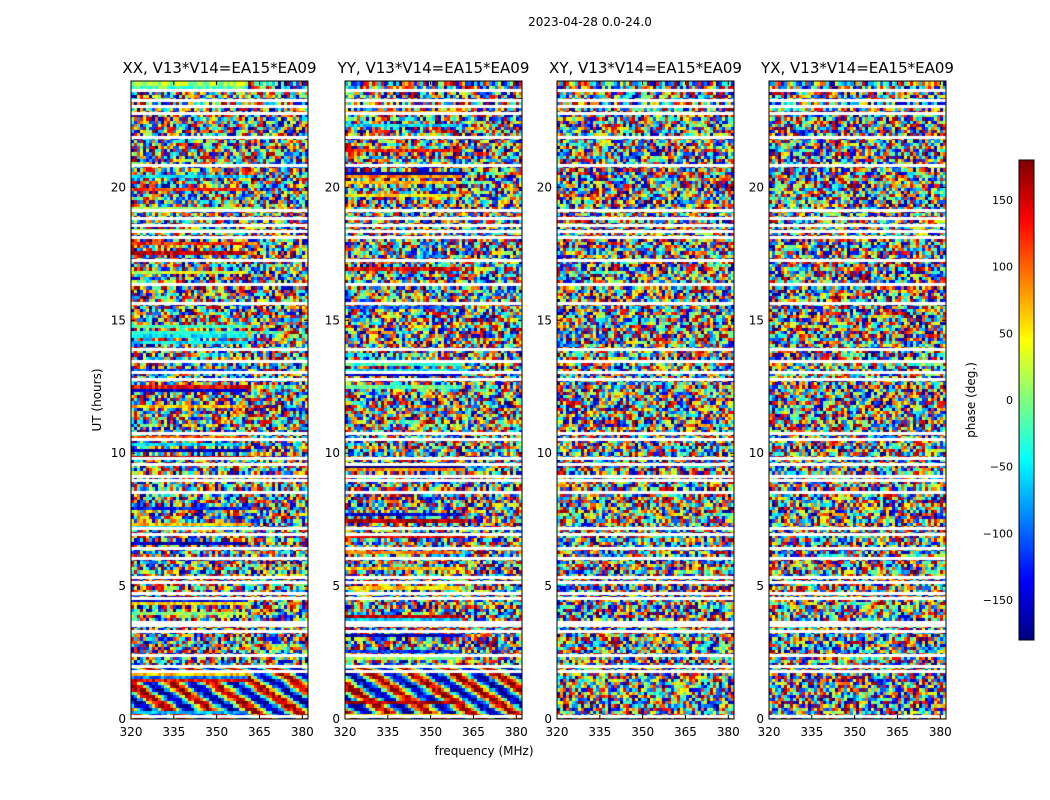  What do you see at coordinates (1001, 467) in the screenshot?
I see `colorbar-tick-label: −50` at bounding box center [1001, 467].